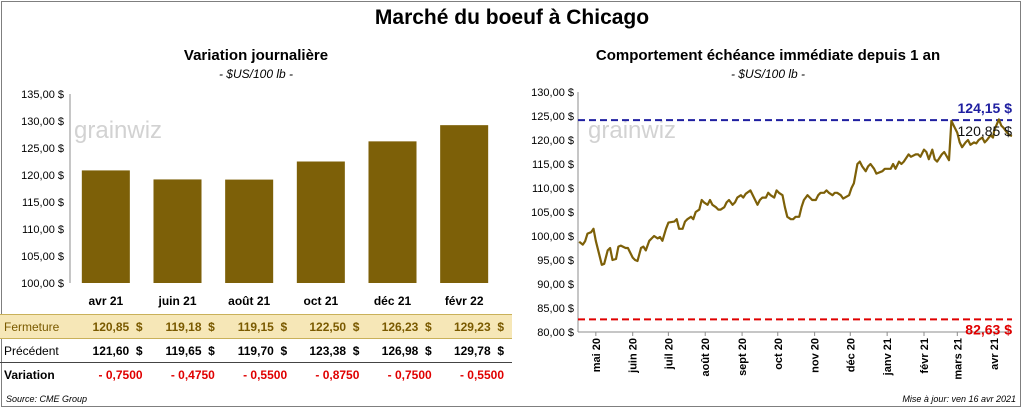 This screenshot has width=1024, height=410. What do you see at coordinates (47, 399) in the screenshot?
I see `source-note: Source: CME Group` at bounding box center [47, 399].